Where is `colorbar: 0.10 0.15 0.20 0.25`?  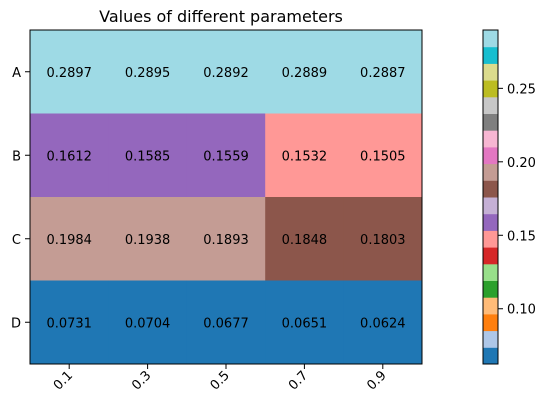
colorbar: 0.10 0.15 0.20 0.25 is located at coordinates (509, 197).